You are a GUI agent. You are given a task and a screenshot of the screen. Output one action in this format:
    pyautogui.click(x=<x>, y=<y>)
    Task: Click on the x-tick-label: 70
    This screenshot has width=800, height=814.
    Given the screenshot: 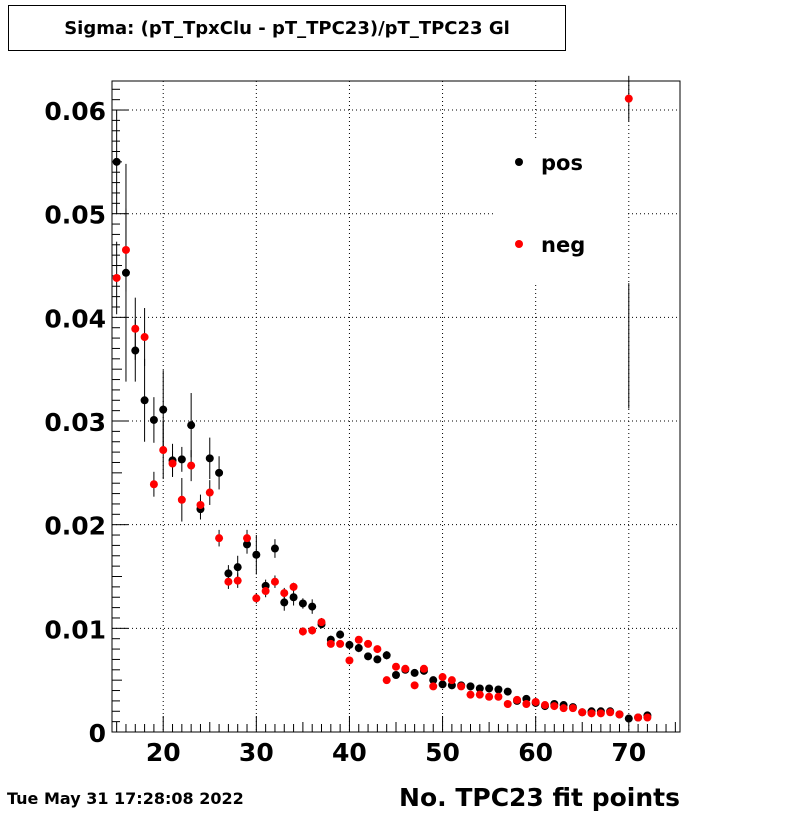 What is the action you would take?
    pyautogui.click(x=628, y=752)
    